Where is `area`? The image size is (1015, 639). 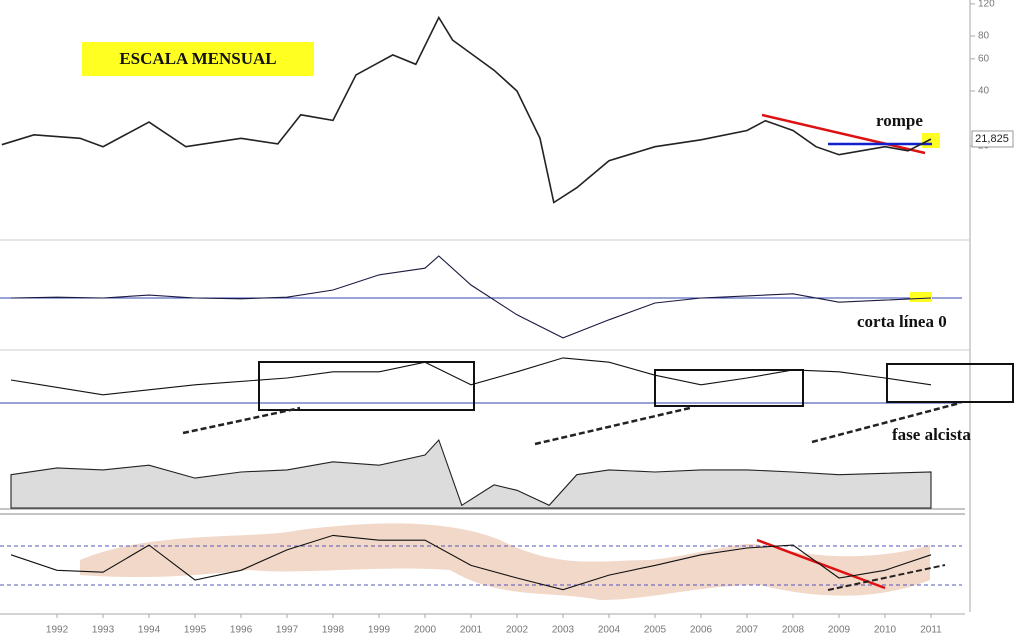
area is located at coordinates (471, 473).